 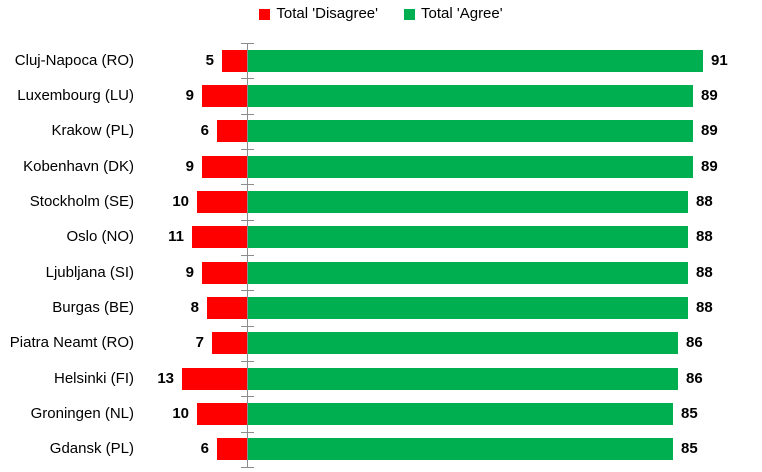 I want to click on category-axis-line, so click(x=247, y=255).